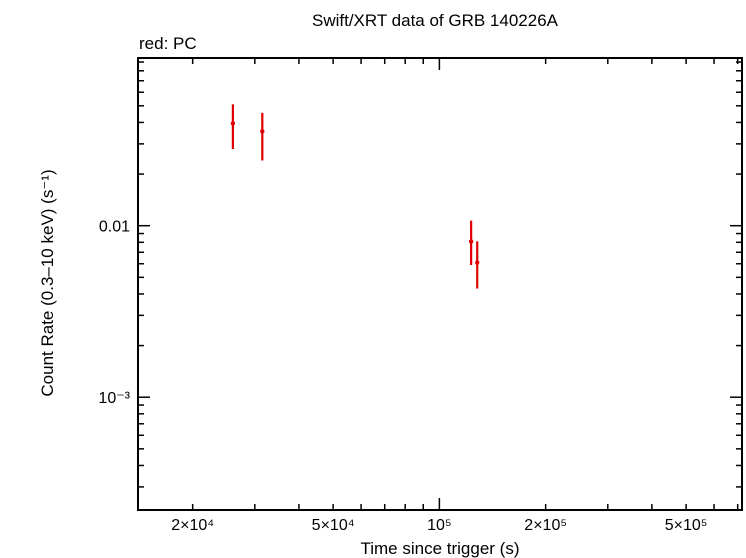 The width and height of the screenshot is (746, 558). I want to click on x-tick-label: 2×10⁵, so click(545, 525).